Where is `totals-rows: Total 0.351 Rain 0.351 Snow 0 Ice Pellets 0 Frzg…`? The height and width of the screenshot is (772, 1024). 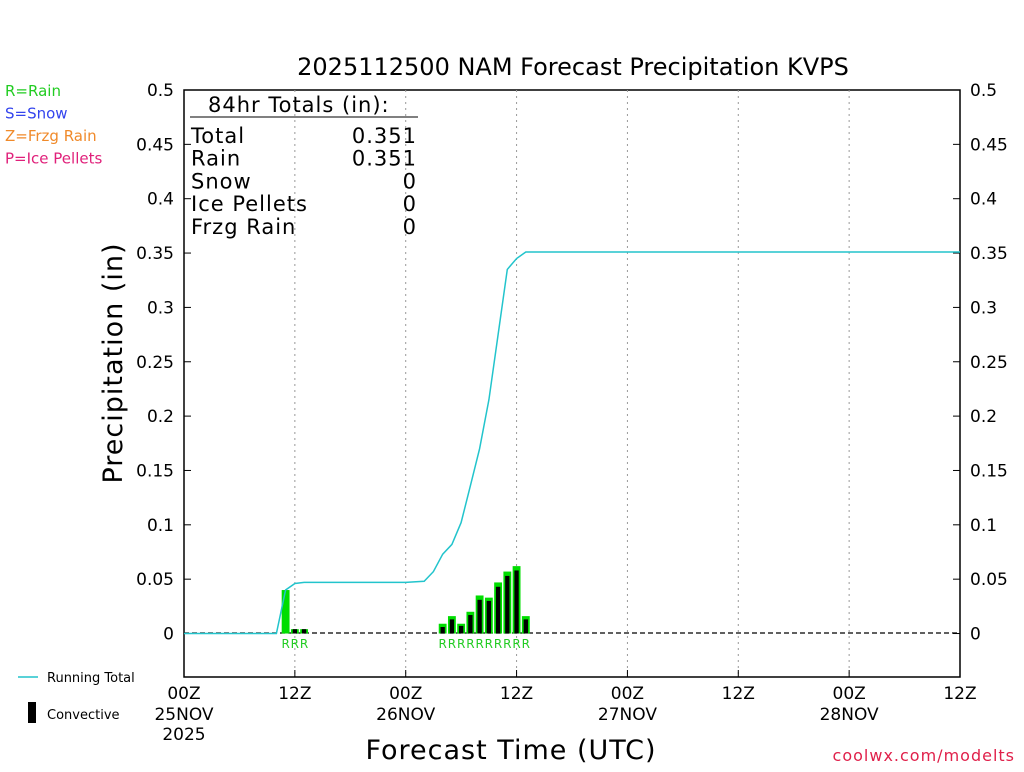
totals-rows: Total 0.351 Rain 0.351 Snow 0 Ice Pellets 0 Frzg… is located at coordinates (303, 181).